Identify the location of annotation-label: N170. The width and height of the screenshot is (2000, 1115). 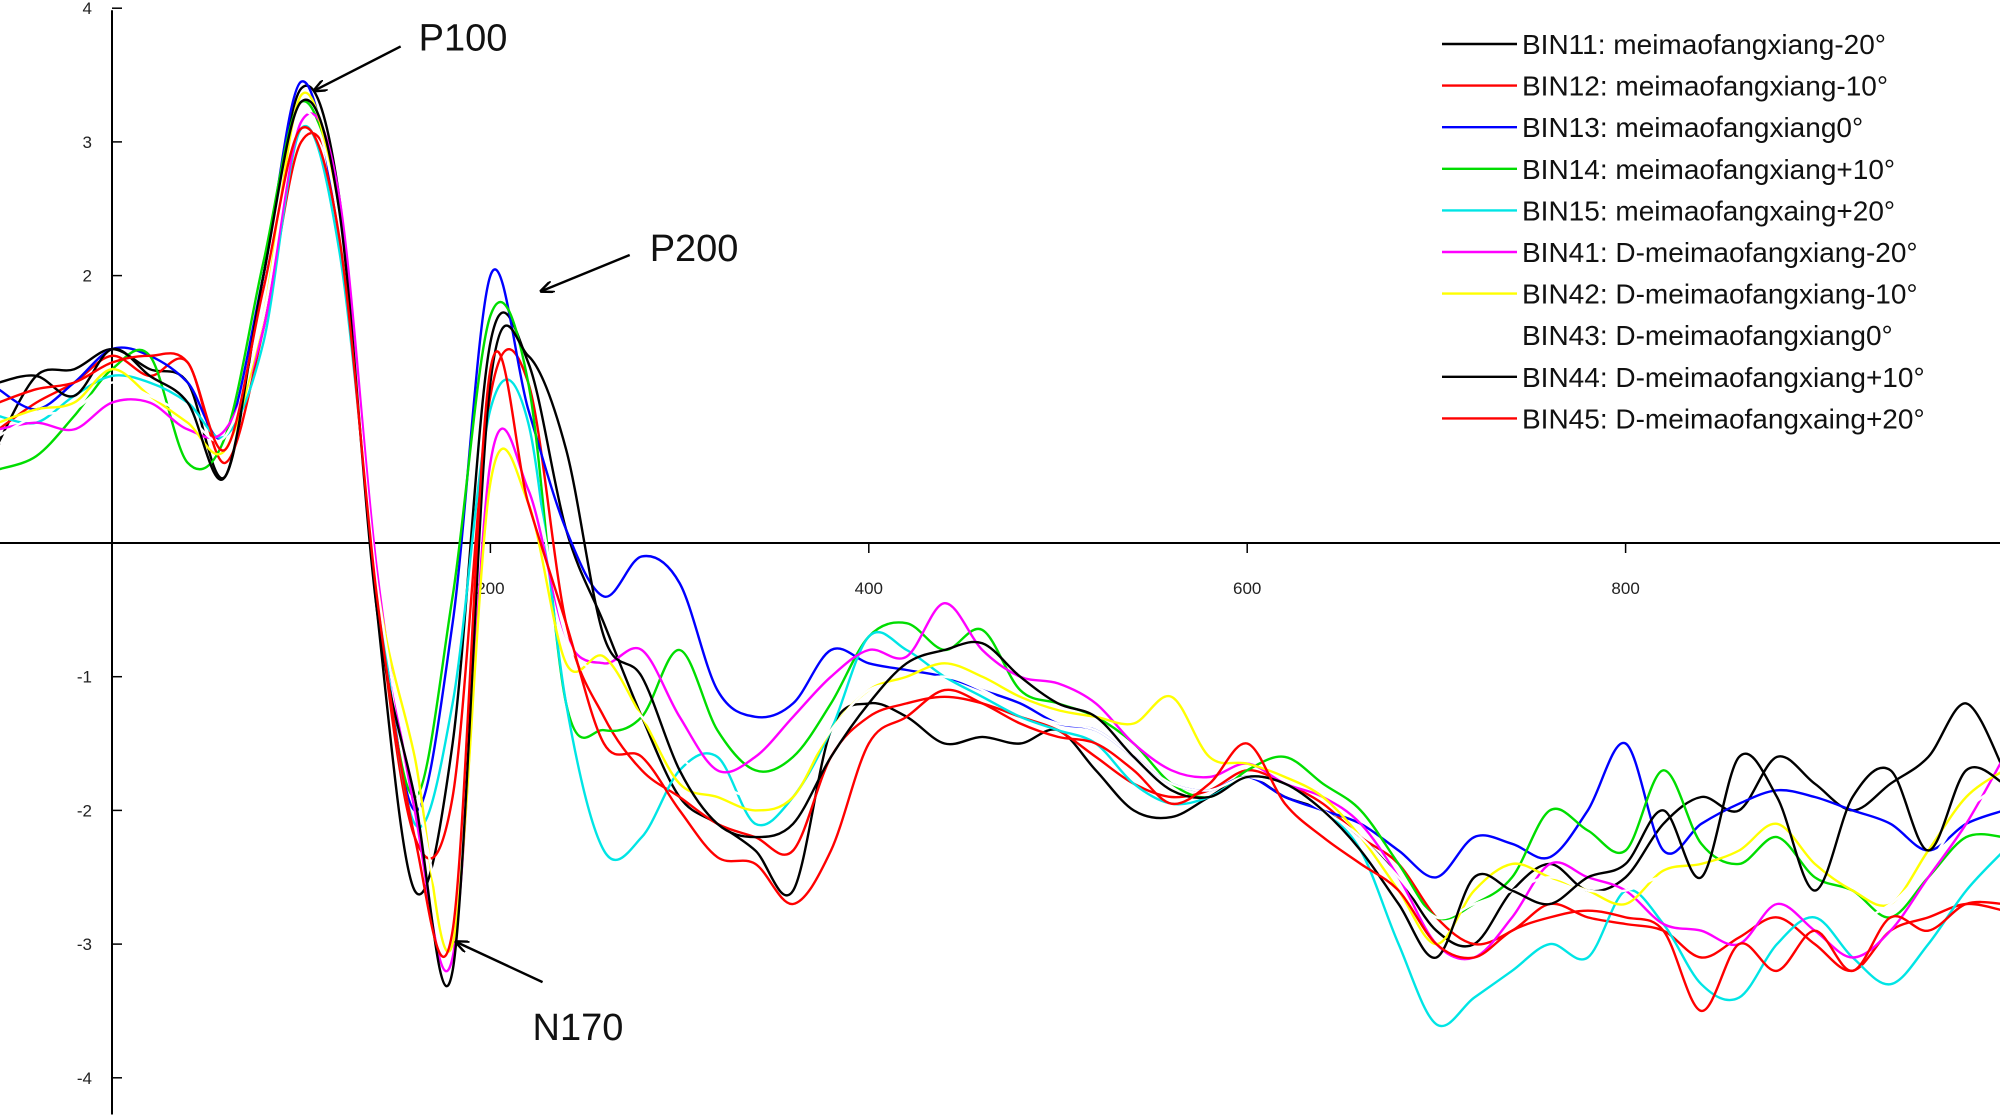
(578, 1028).